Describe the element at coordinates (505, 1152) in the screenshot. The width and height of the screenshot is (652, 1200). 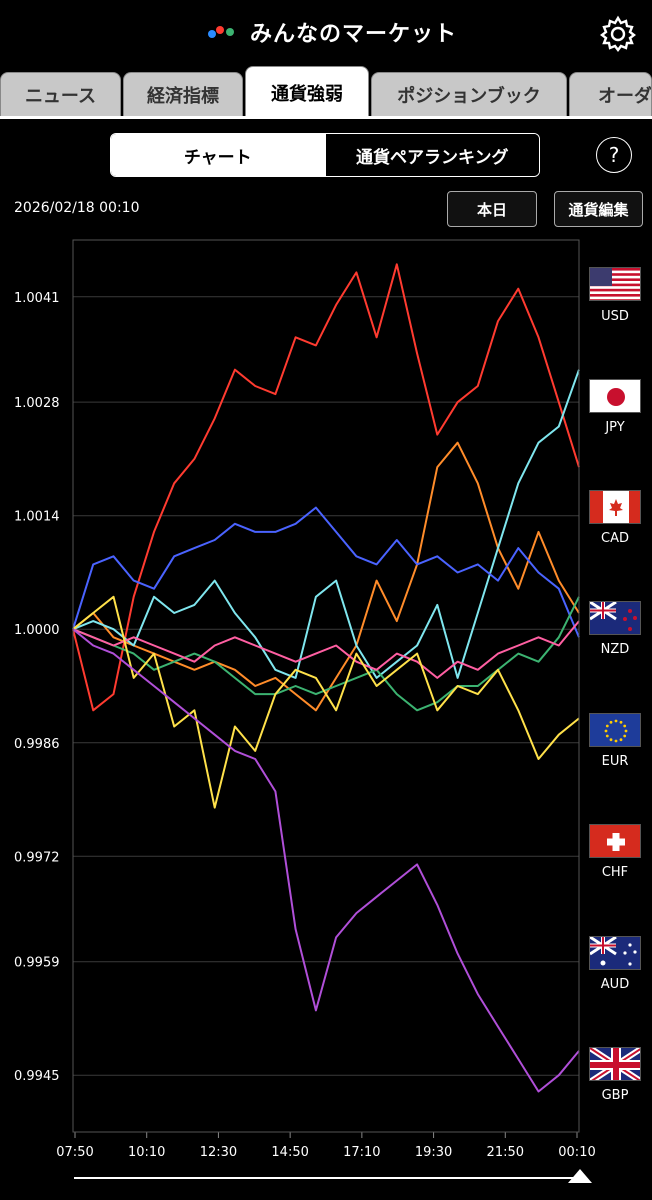
I see `x-tick-label: 21:50` at that location.